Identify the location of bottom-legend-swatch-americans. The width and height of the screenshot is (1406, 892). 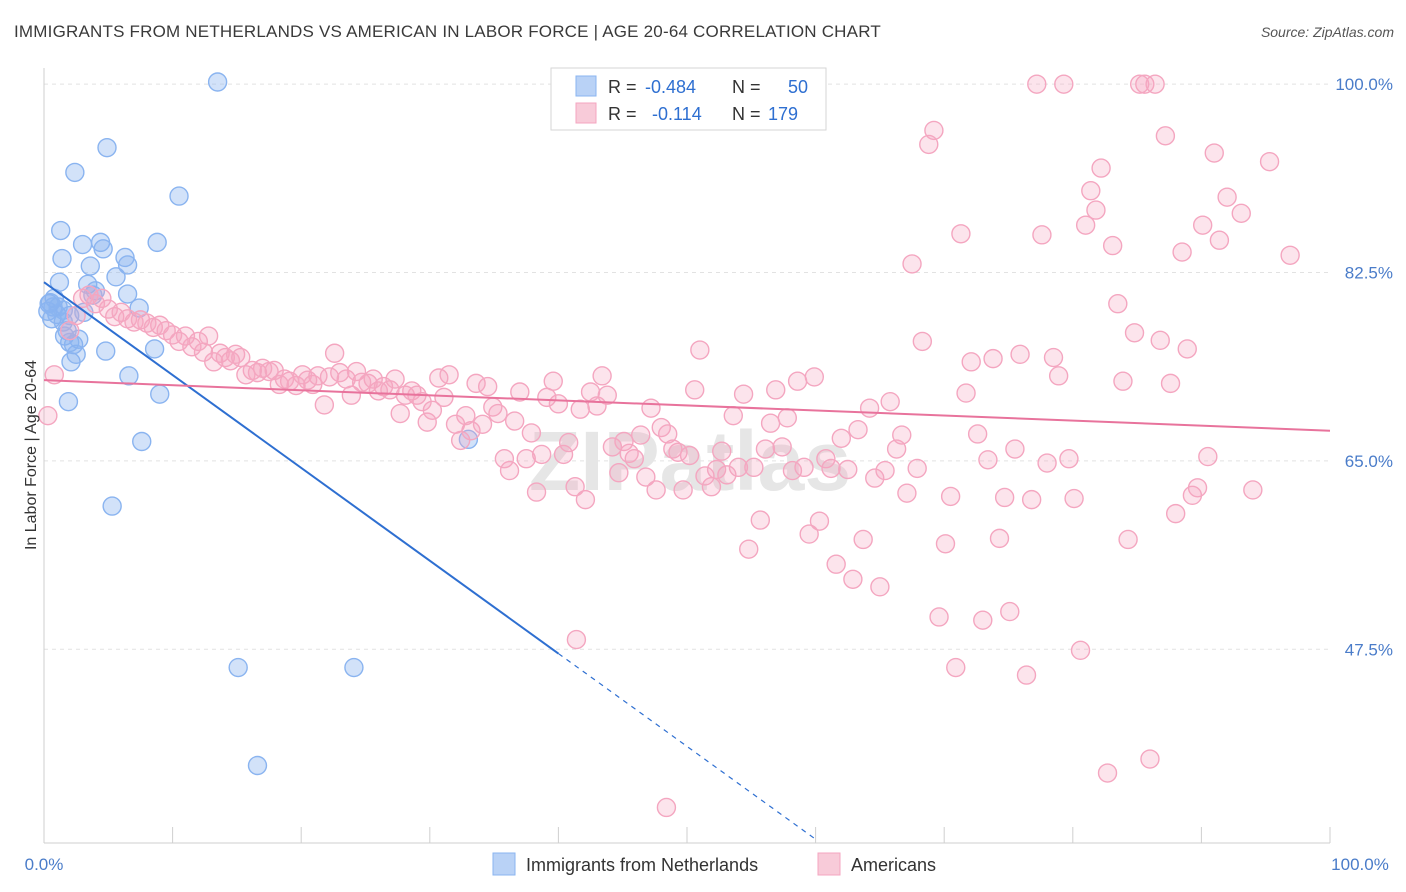
(829, 864).